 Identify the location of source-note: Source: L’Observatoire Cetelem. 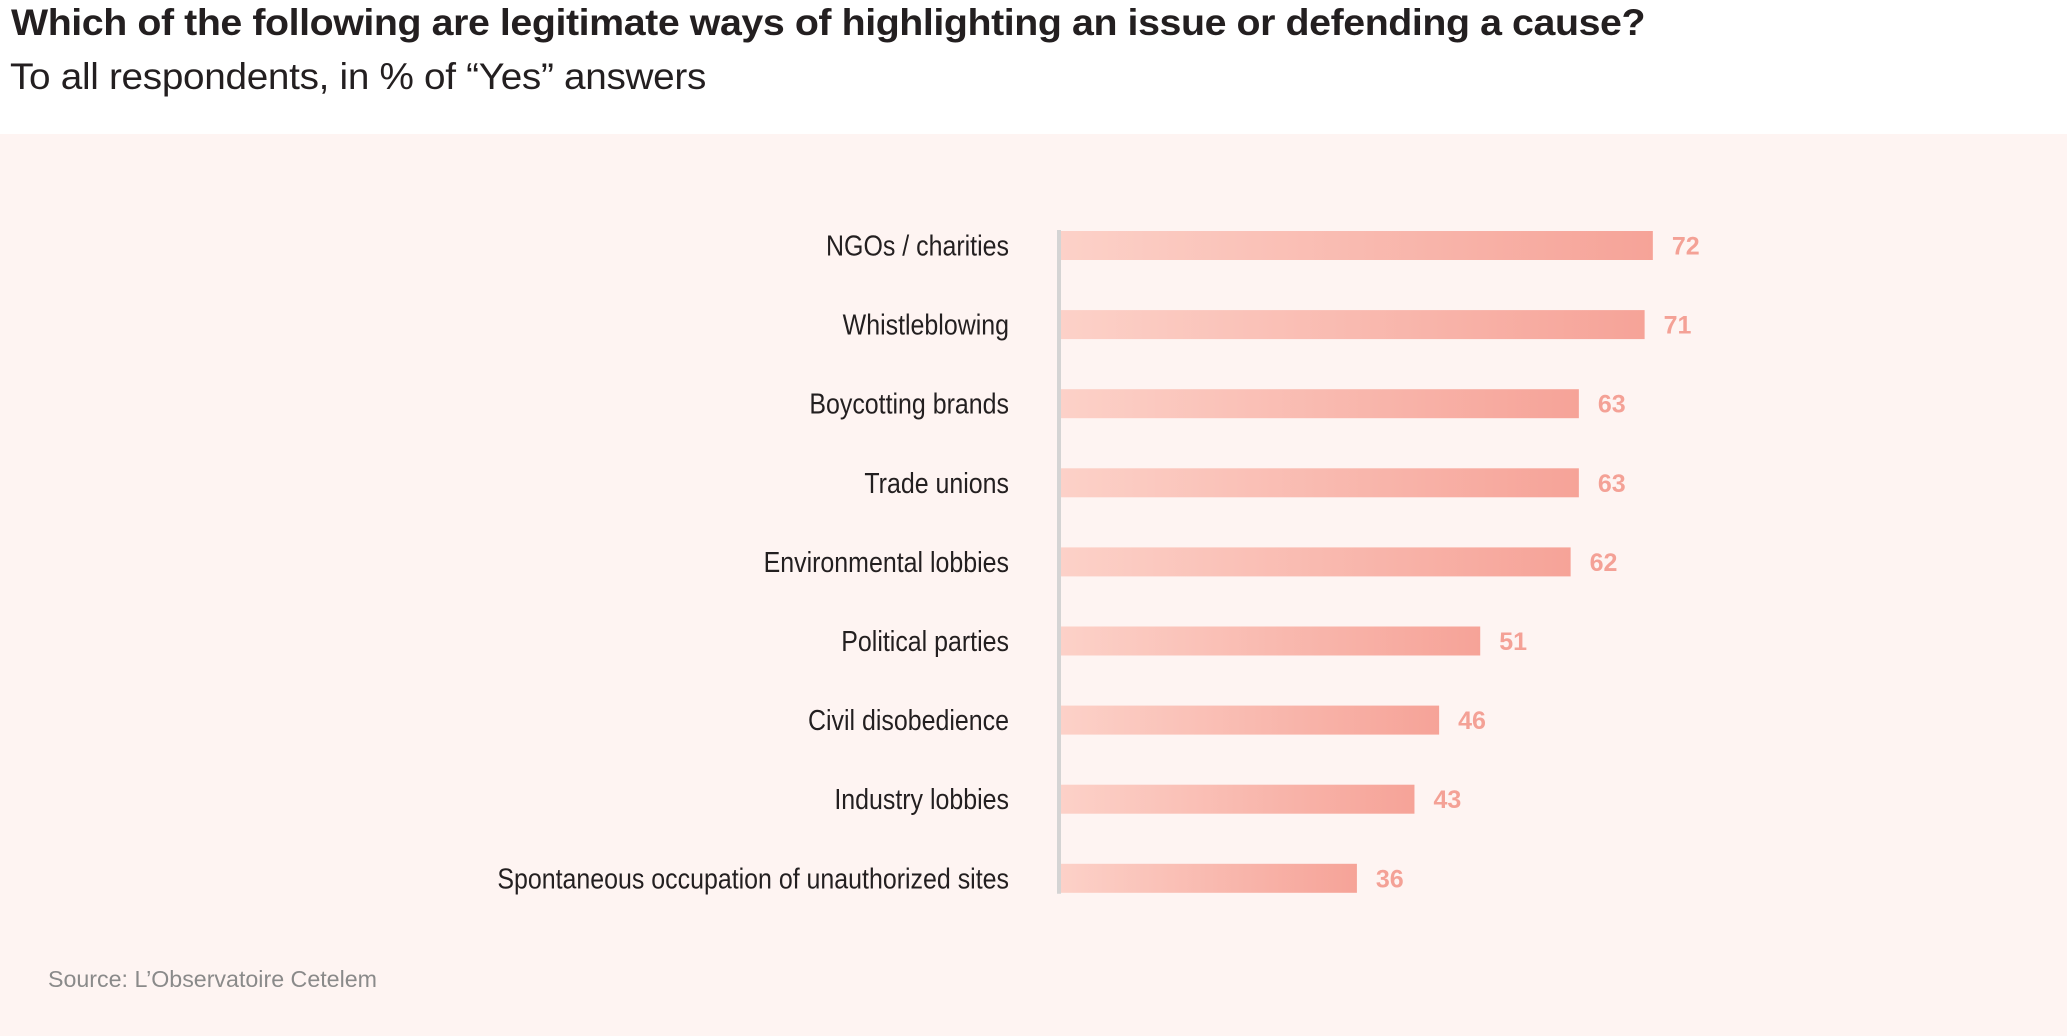
(212, 979).